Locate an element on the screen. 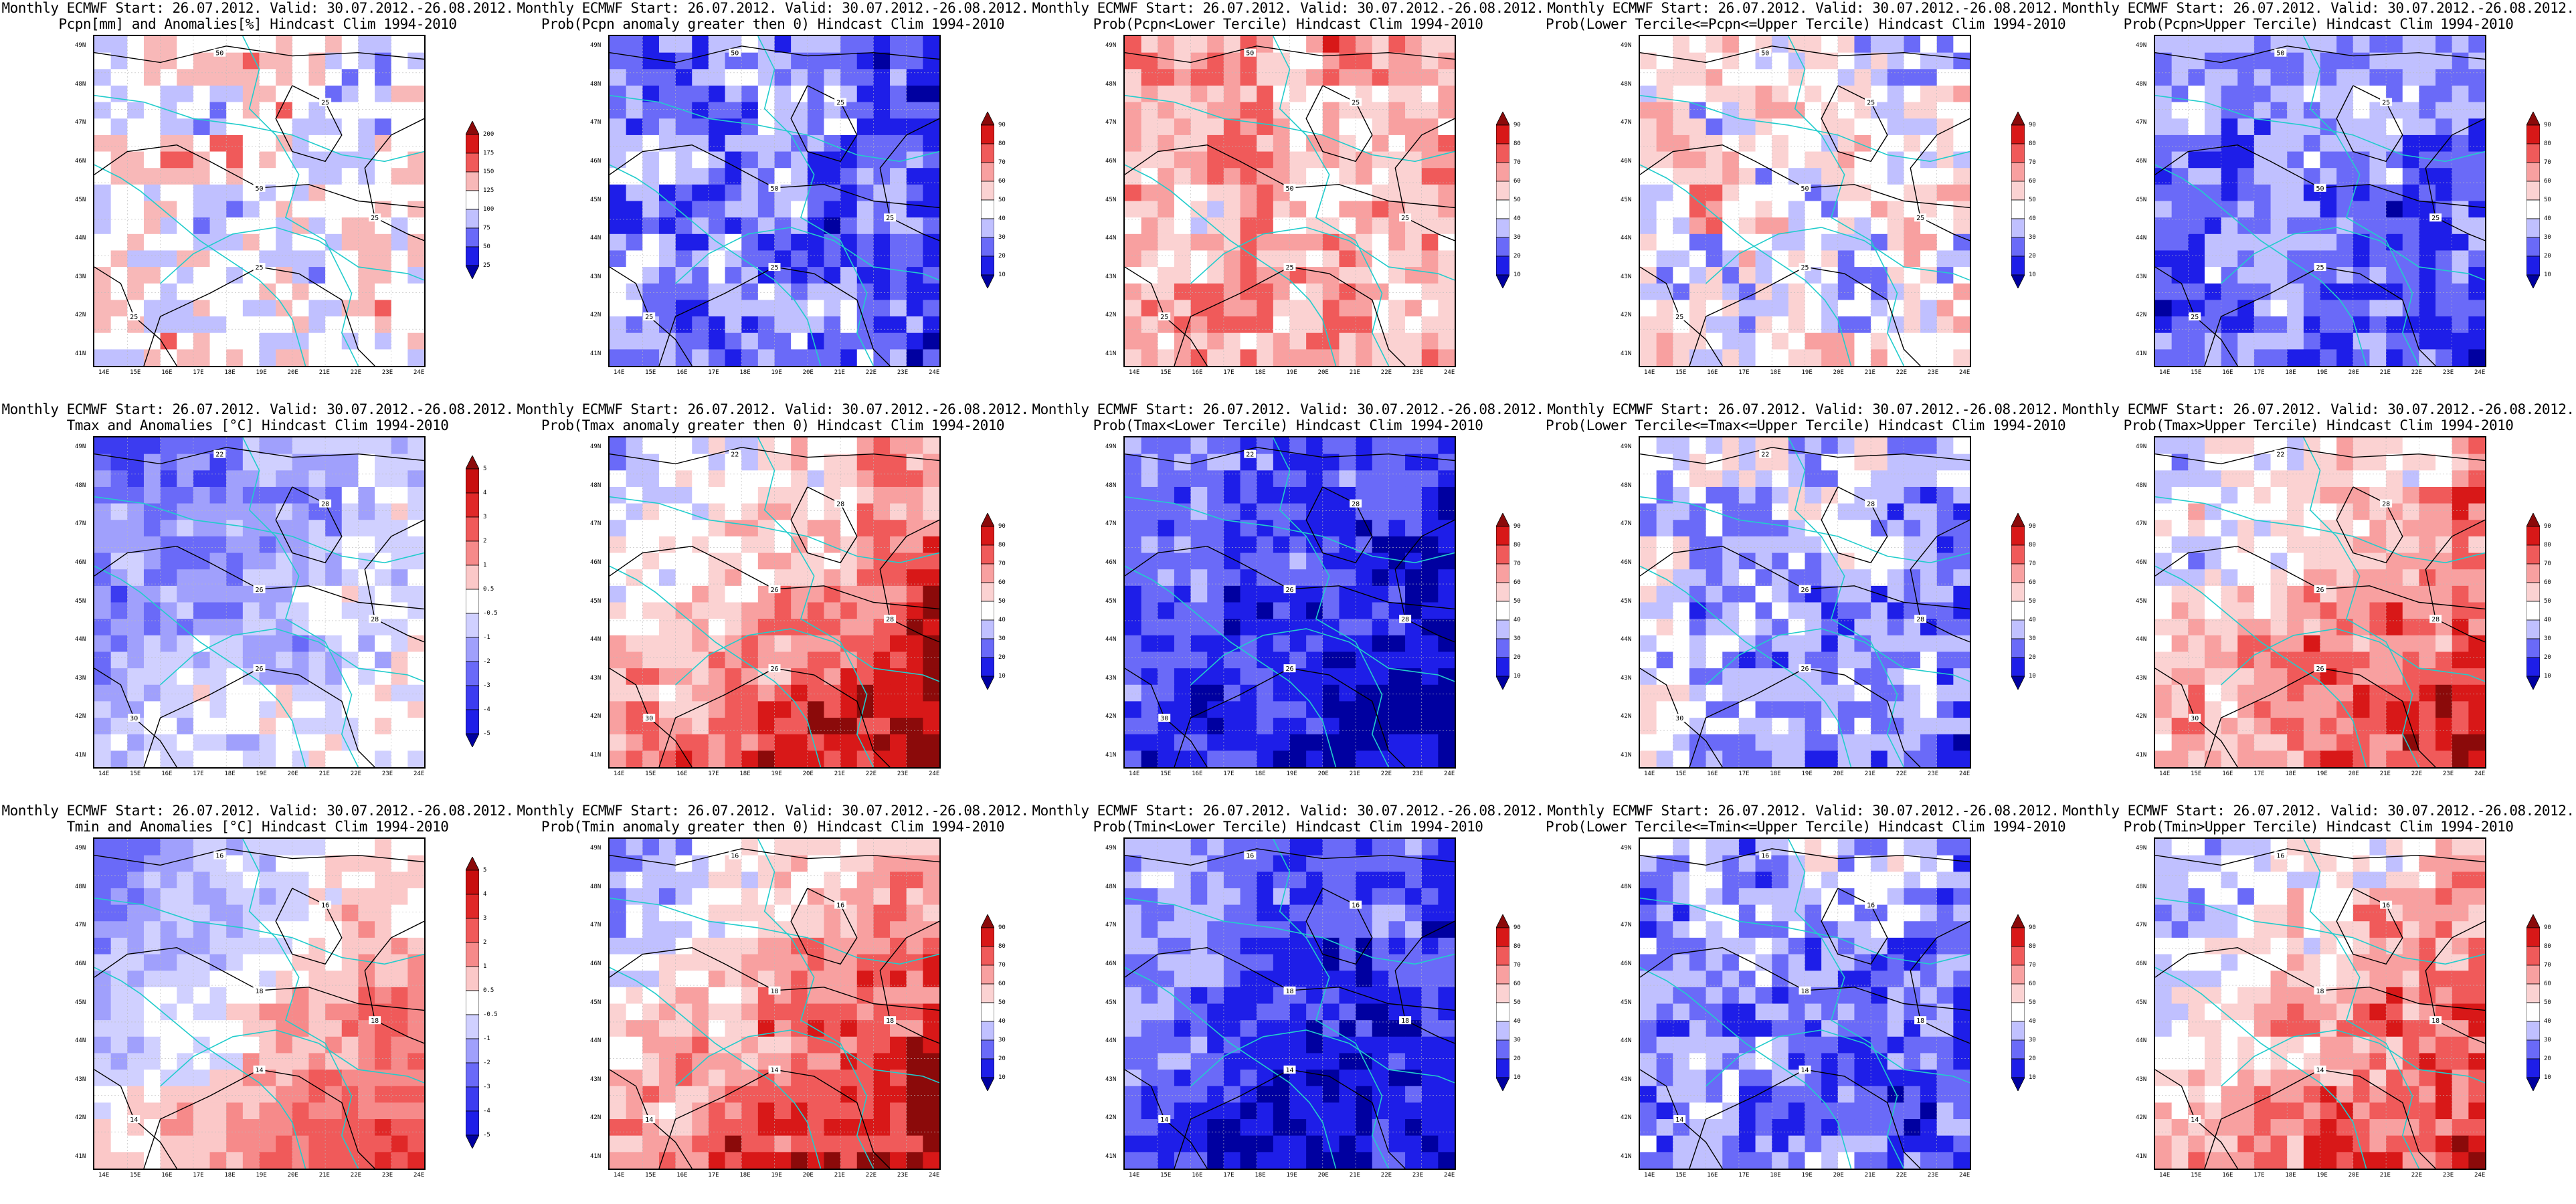 The width and height of the screenshot is (2576, 1204). colorbar-label: 2 is located at coordinates (485, 540).